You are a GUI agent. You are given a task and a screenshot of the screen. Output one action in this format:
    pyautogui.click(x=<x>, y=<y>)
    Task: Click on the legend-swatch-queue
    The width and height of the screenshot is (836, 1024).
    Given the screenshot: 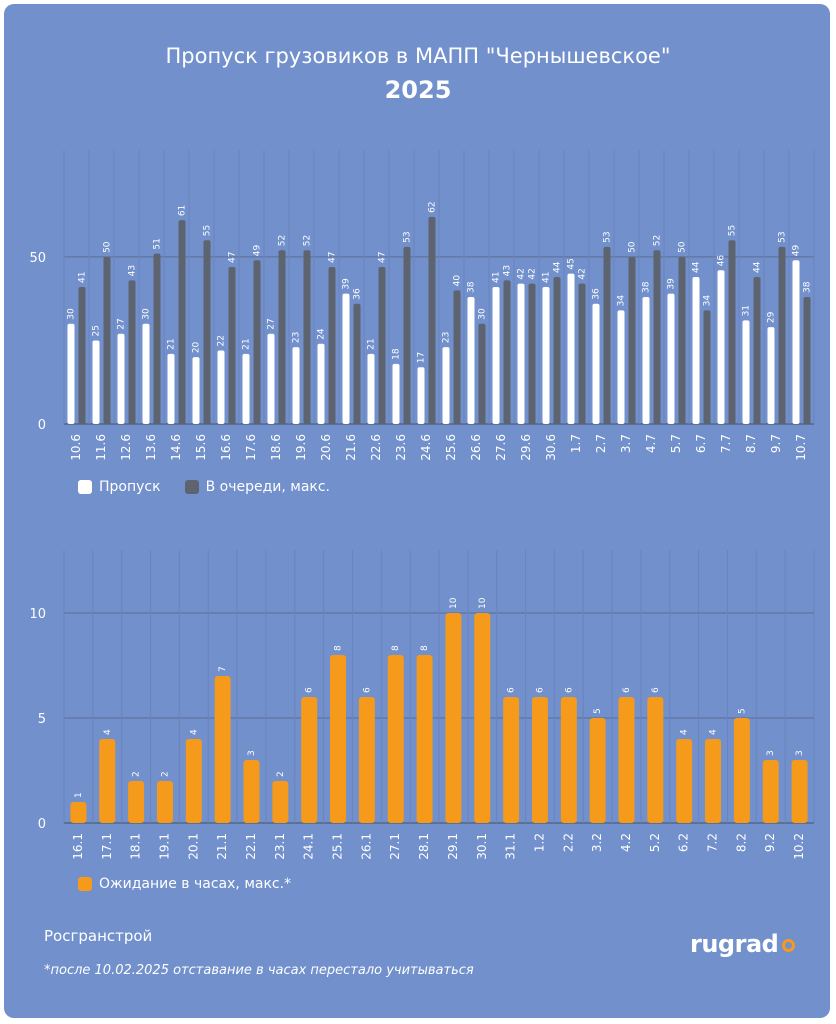 What is the action you would take?
    pyautogui.click(x=191, y=487)
    